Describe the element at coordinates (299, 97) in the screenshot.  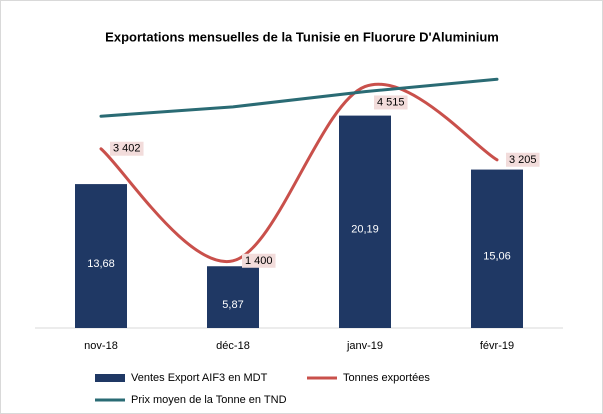
I see `line` at that location.